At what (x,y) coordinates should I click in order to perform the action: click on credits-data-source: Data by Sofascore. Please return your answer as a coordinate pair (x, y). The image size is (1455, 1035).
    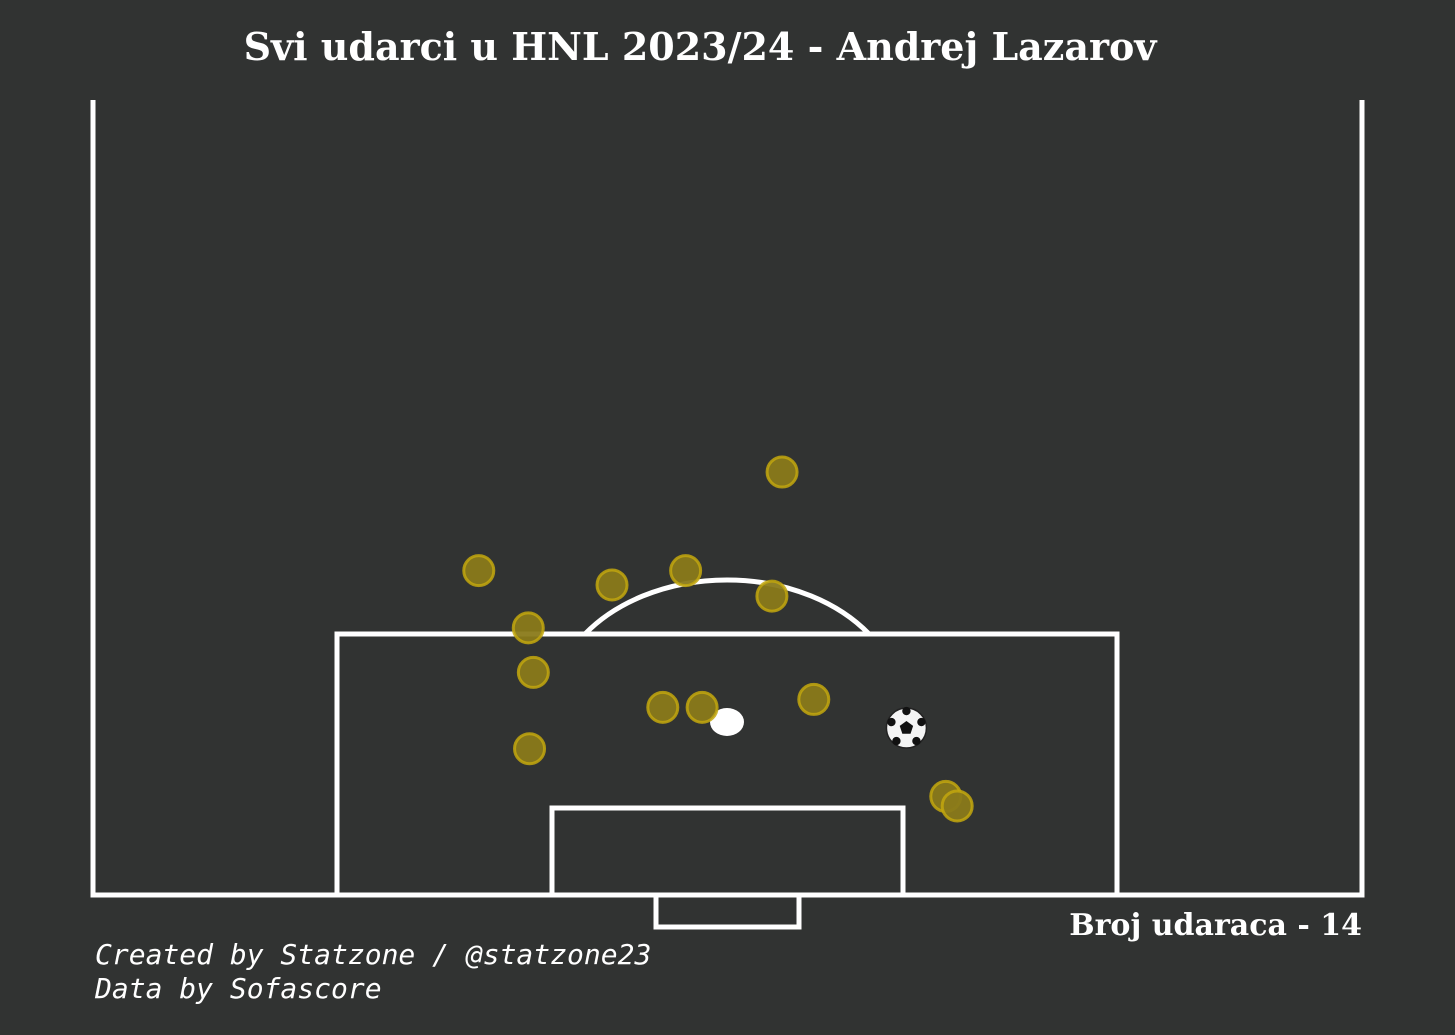
    Looking at the image, I should click on (238, 988).